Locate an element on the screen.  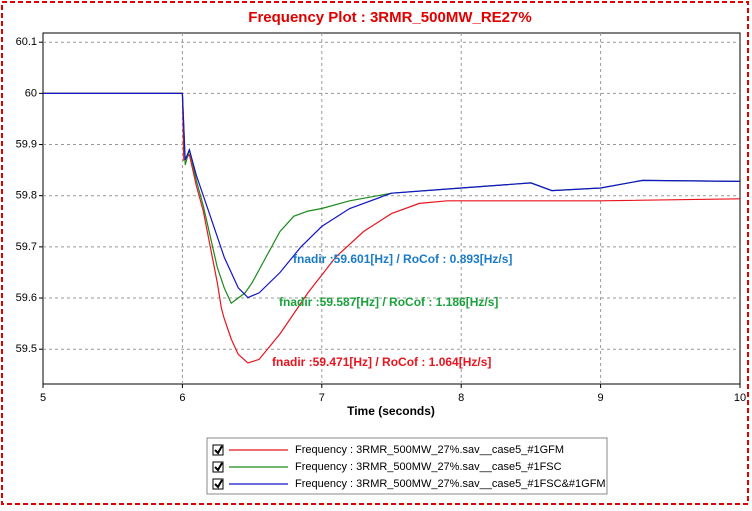
x-axis-label: Time (seconds) is located at coordinates (391, 411).